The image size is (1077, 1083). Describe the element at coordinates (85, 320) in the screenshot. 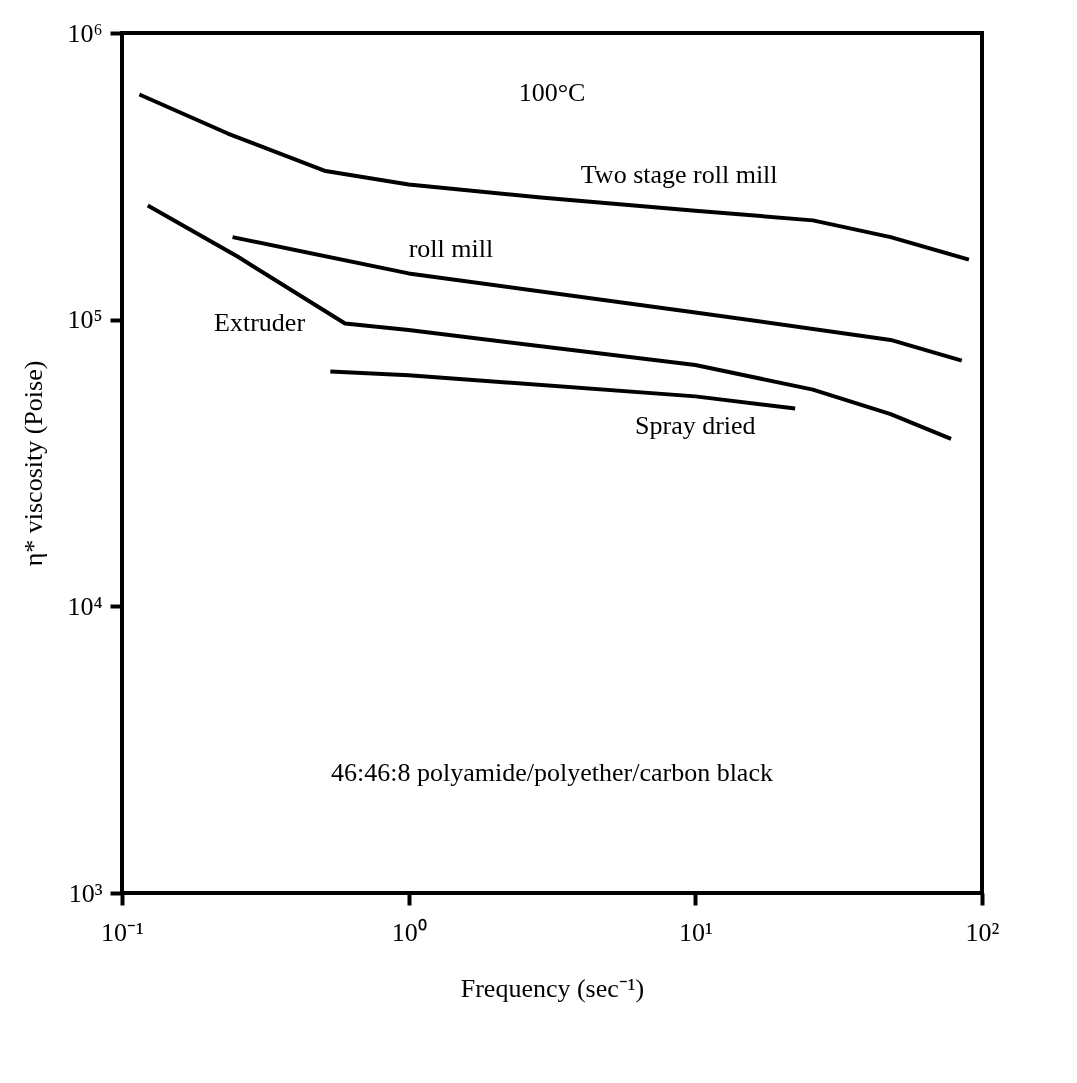

I see `y-tick-label: 10⁵` at that location.